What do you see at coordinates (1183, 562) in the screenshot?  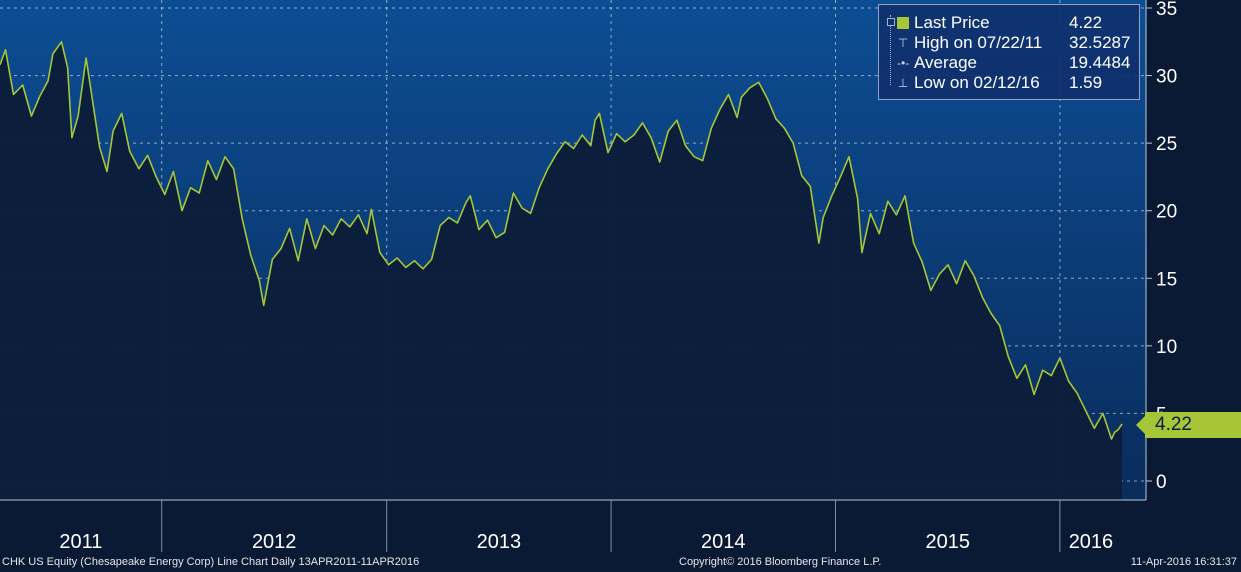 I see `footer-timestamp: 11-Apr-2016 16:31:37` at bounding box center [1183, 562].